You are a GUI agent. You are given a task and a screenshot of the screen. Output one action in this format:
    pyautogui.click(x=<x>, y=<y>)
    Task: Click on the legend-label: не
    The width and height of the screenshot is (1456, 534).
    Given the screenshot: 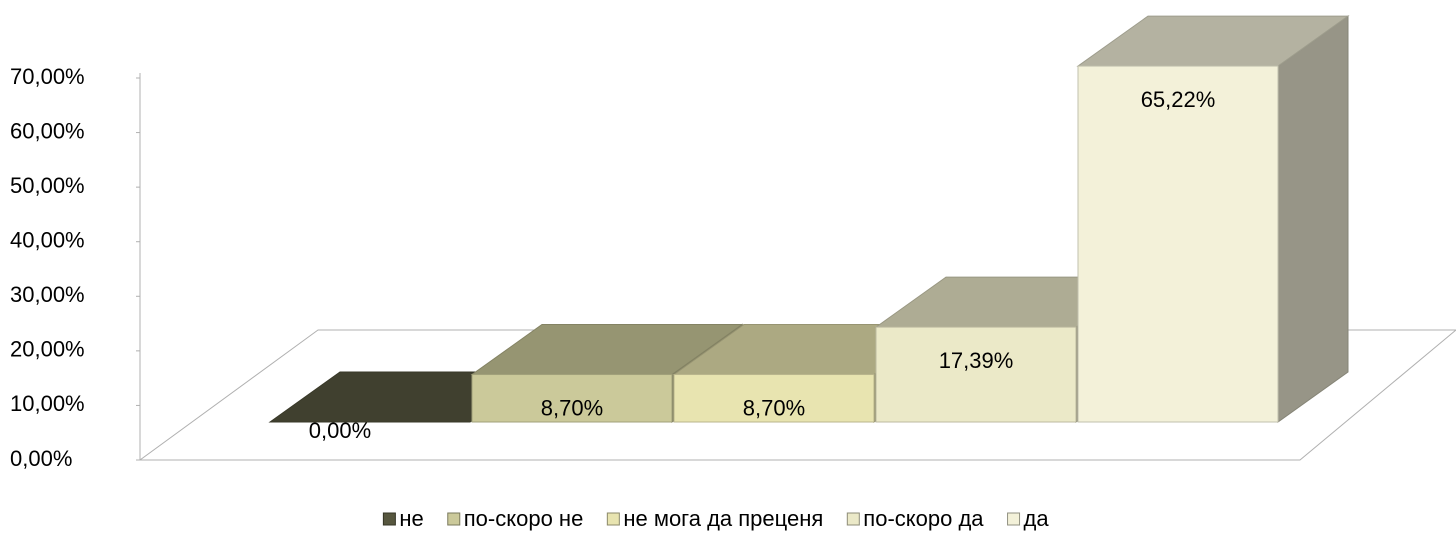 What is the action you would take?
    pyautogui.click(x=411, y=518)
    